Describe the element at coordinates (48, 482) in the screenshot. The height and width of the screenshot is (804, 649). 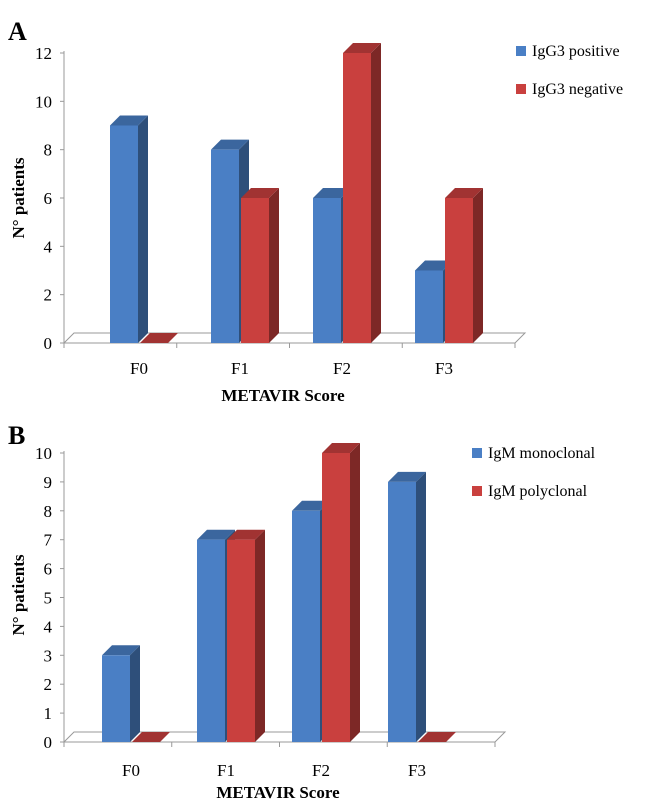
I see `y-tick-label: 9` at that location.